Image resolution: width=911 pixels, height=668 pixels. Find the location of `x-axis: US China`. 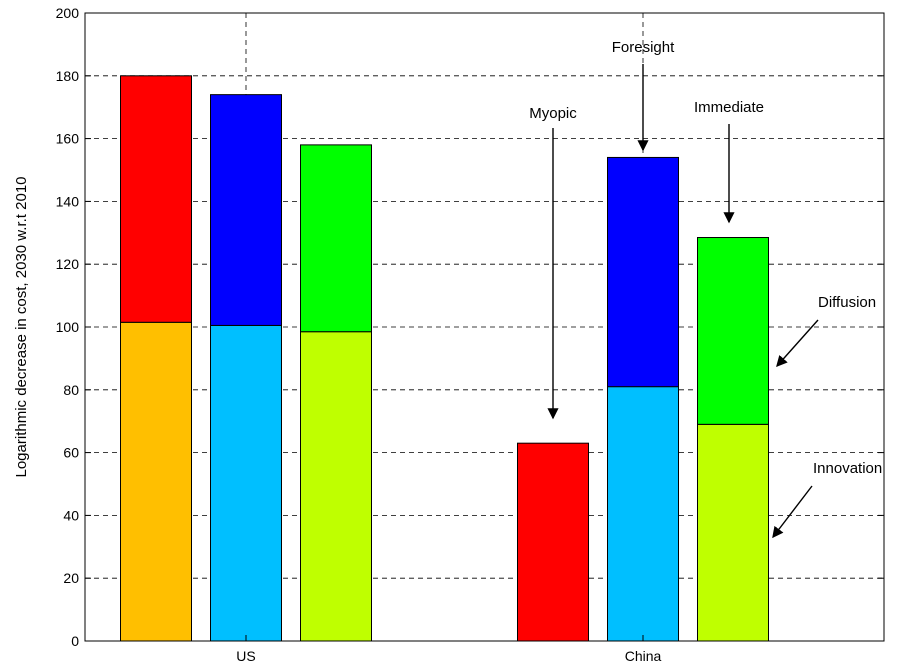

x-axis: US China is located at coordinates (448, 649).